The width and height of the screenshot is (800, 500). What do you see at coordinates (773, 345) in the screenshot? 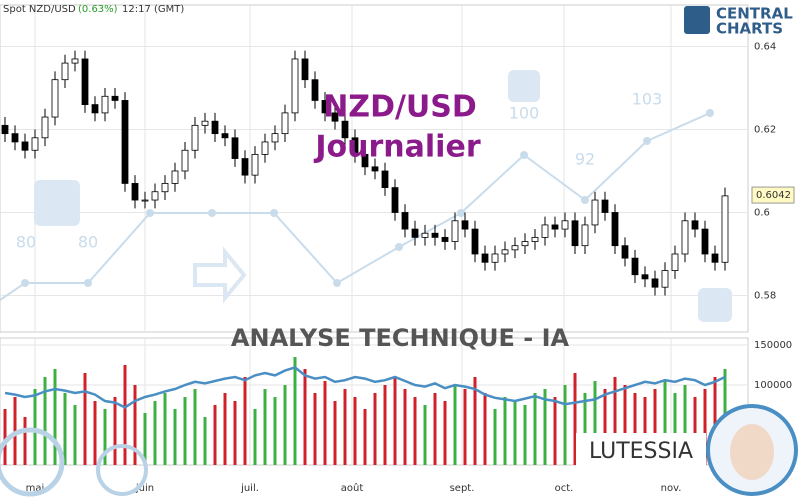
I see `y-tick-label: 150000` at bounding box center [773, 345].